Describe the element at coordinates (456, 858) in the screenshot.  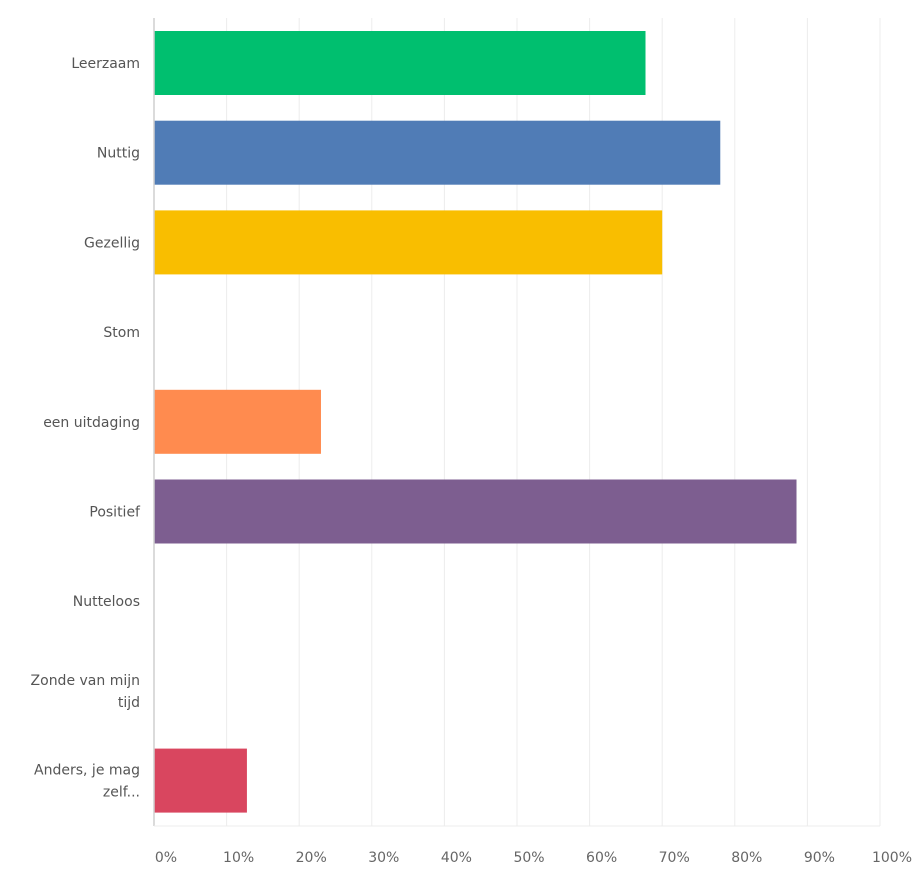
I see `x-tick-label: 40%` at that location.